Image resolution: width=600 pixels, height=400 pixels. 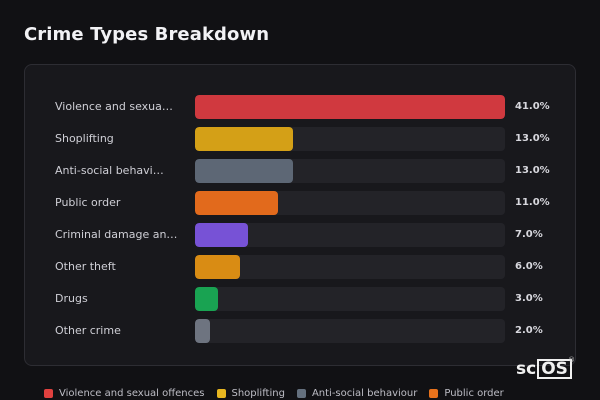 What do you see at coordinates (88, 330) in the screenshot?
I see `bar-label: Other crime` at bounding box center [88, 330].